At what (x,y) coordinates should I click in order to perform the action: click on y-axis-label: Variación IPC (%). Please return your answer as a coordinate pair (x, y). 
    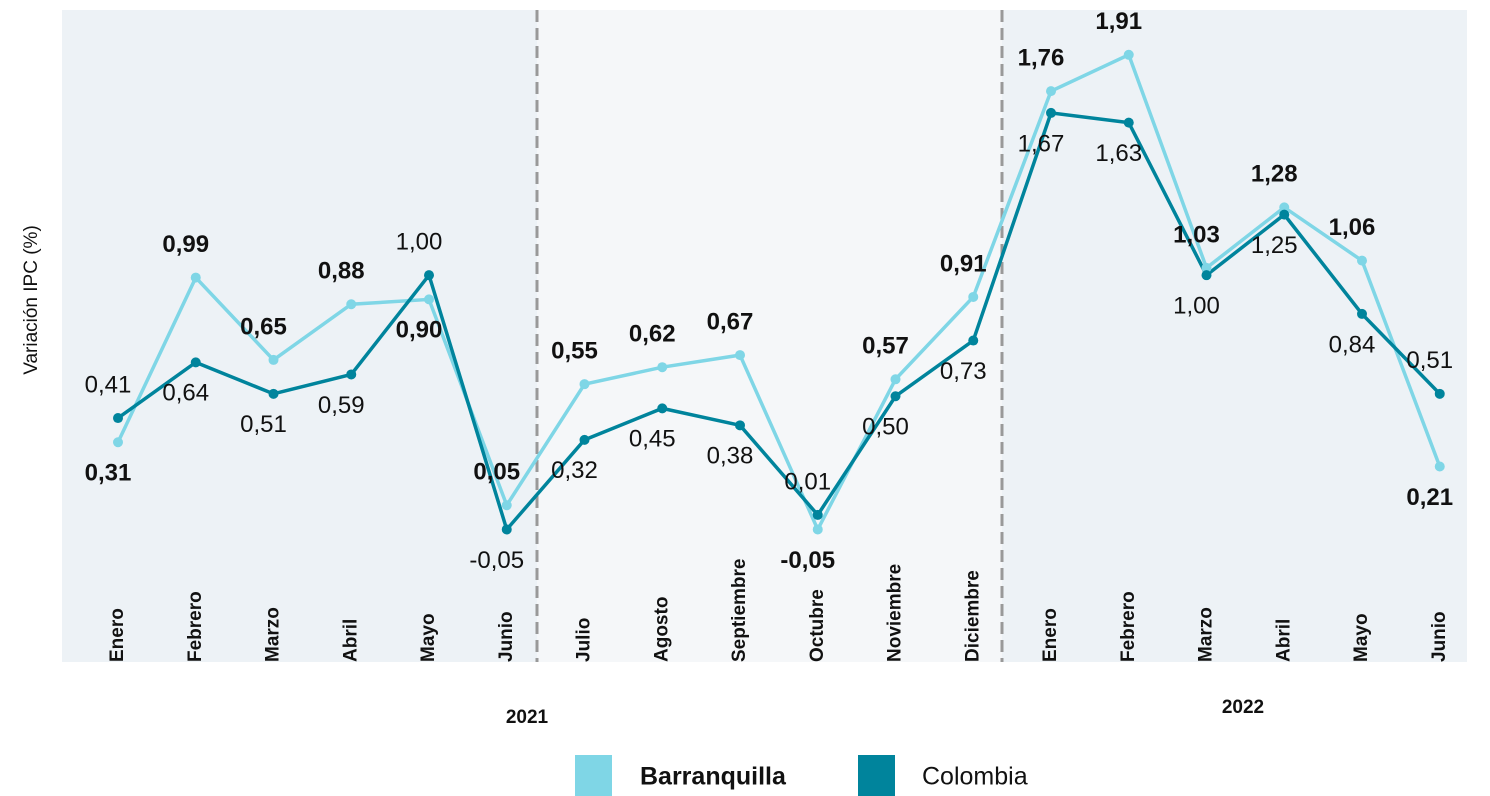
    Looking at the image, I should click on (31, 300).